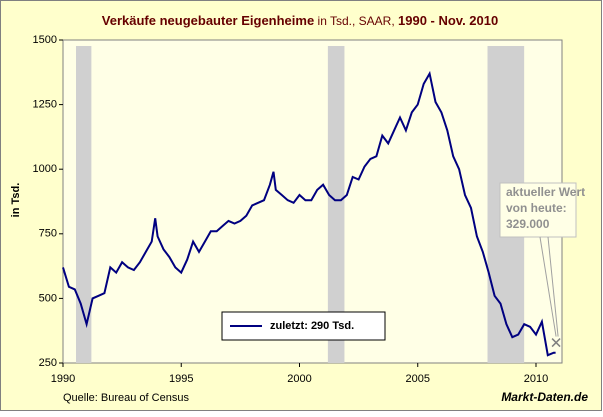 This screenshot has width=603, height=417. What do you see at coordinates (48, 298) in the screenshot?
I see `y-tick-label: 500` at bounding box center [48, 298].